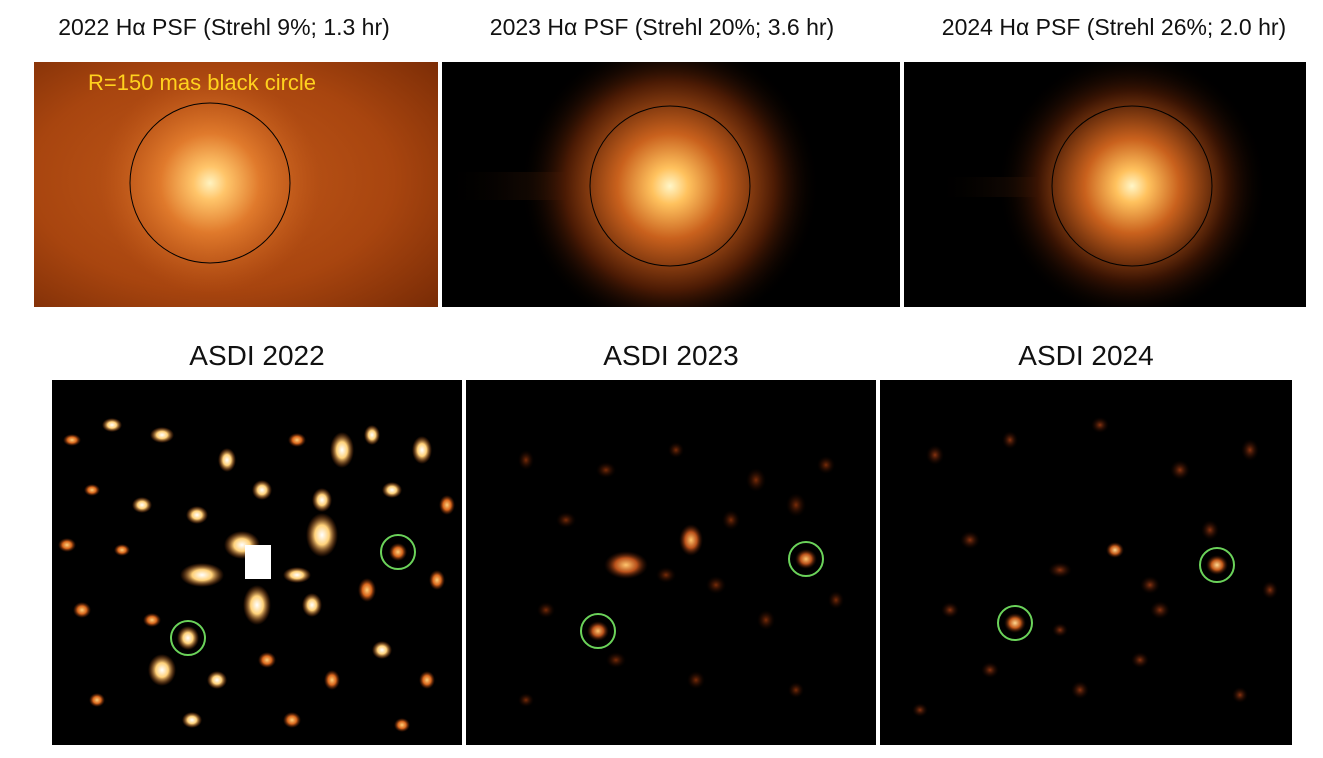  Describe the element at coordinates (1086, 562) in the screenshot. I see `asdi-2024-image` at that location.